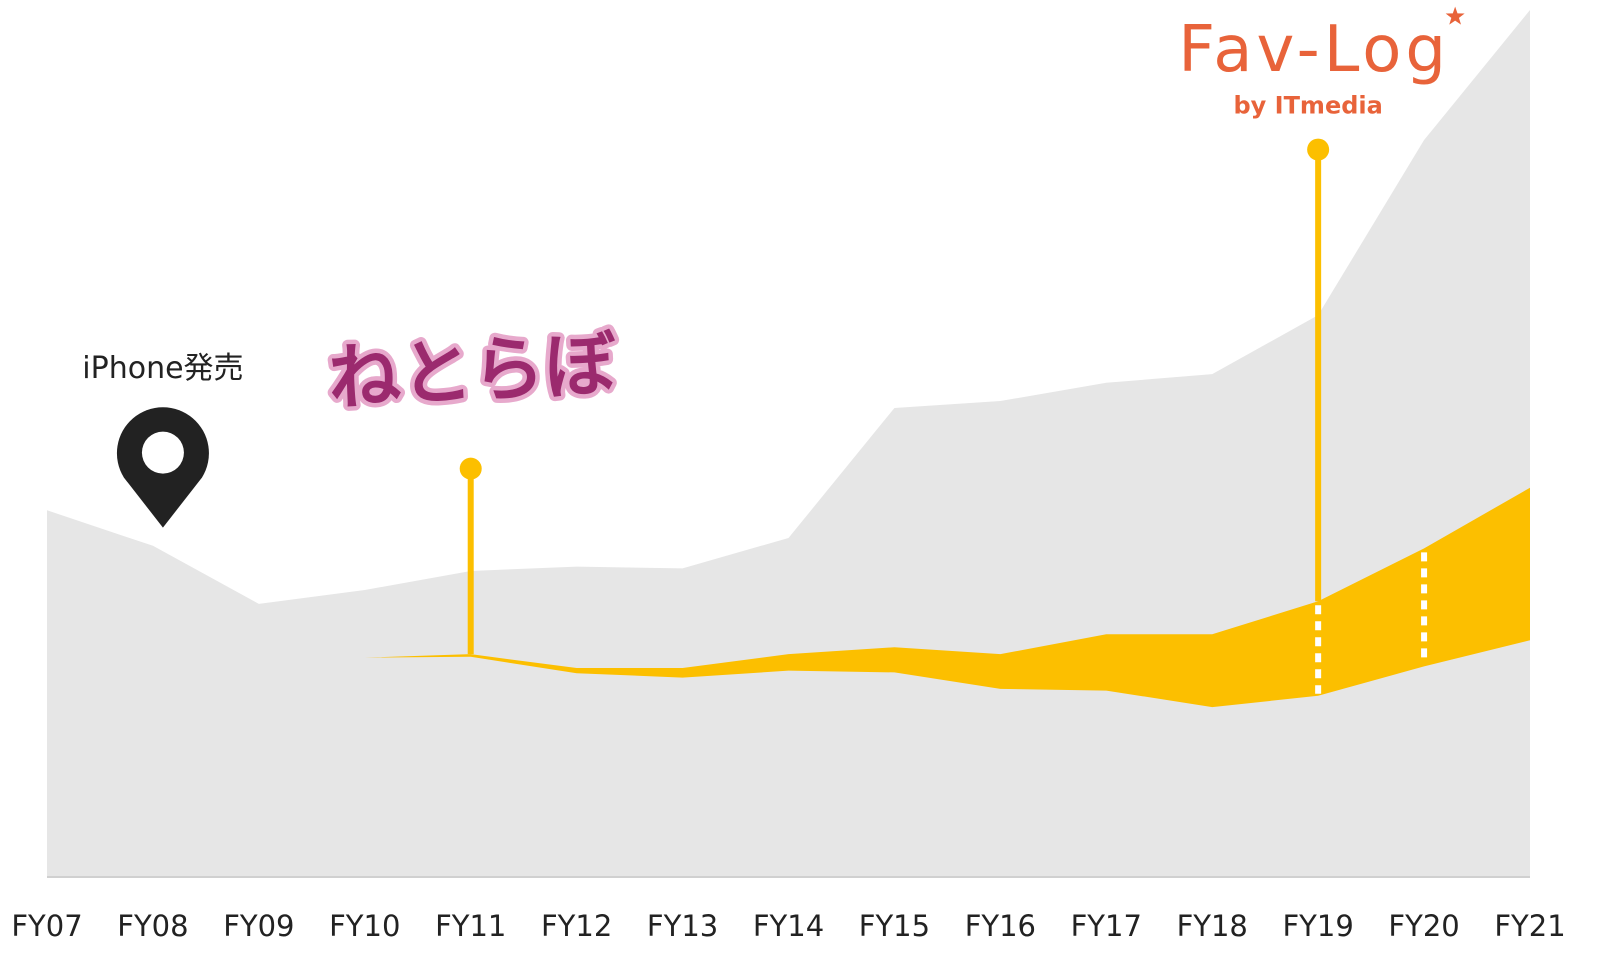 This screenshot has width=1602, height=963. Describe the element at coordinates (1307, 106) in the screenshot. I see `logo-sub: by ITmedia` at that location.